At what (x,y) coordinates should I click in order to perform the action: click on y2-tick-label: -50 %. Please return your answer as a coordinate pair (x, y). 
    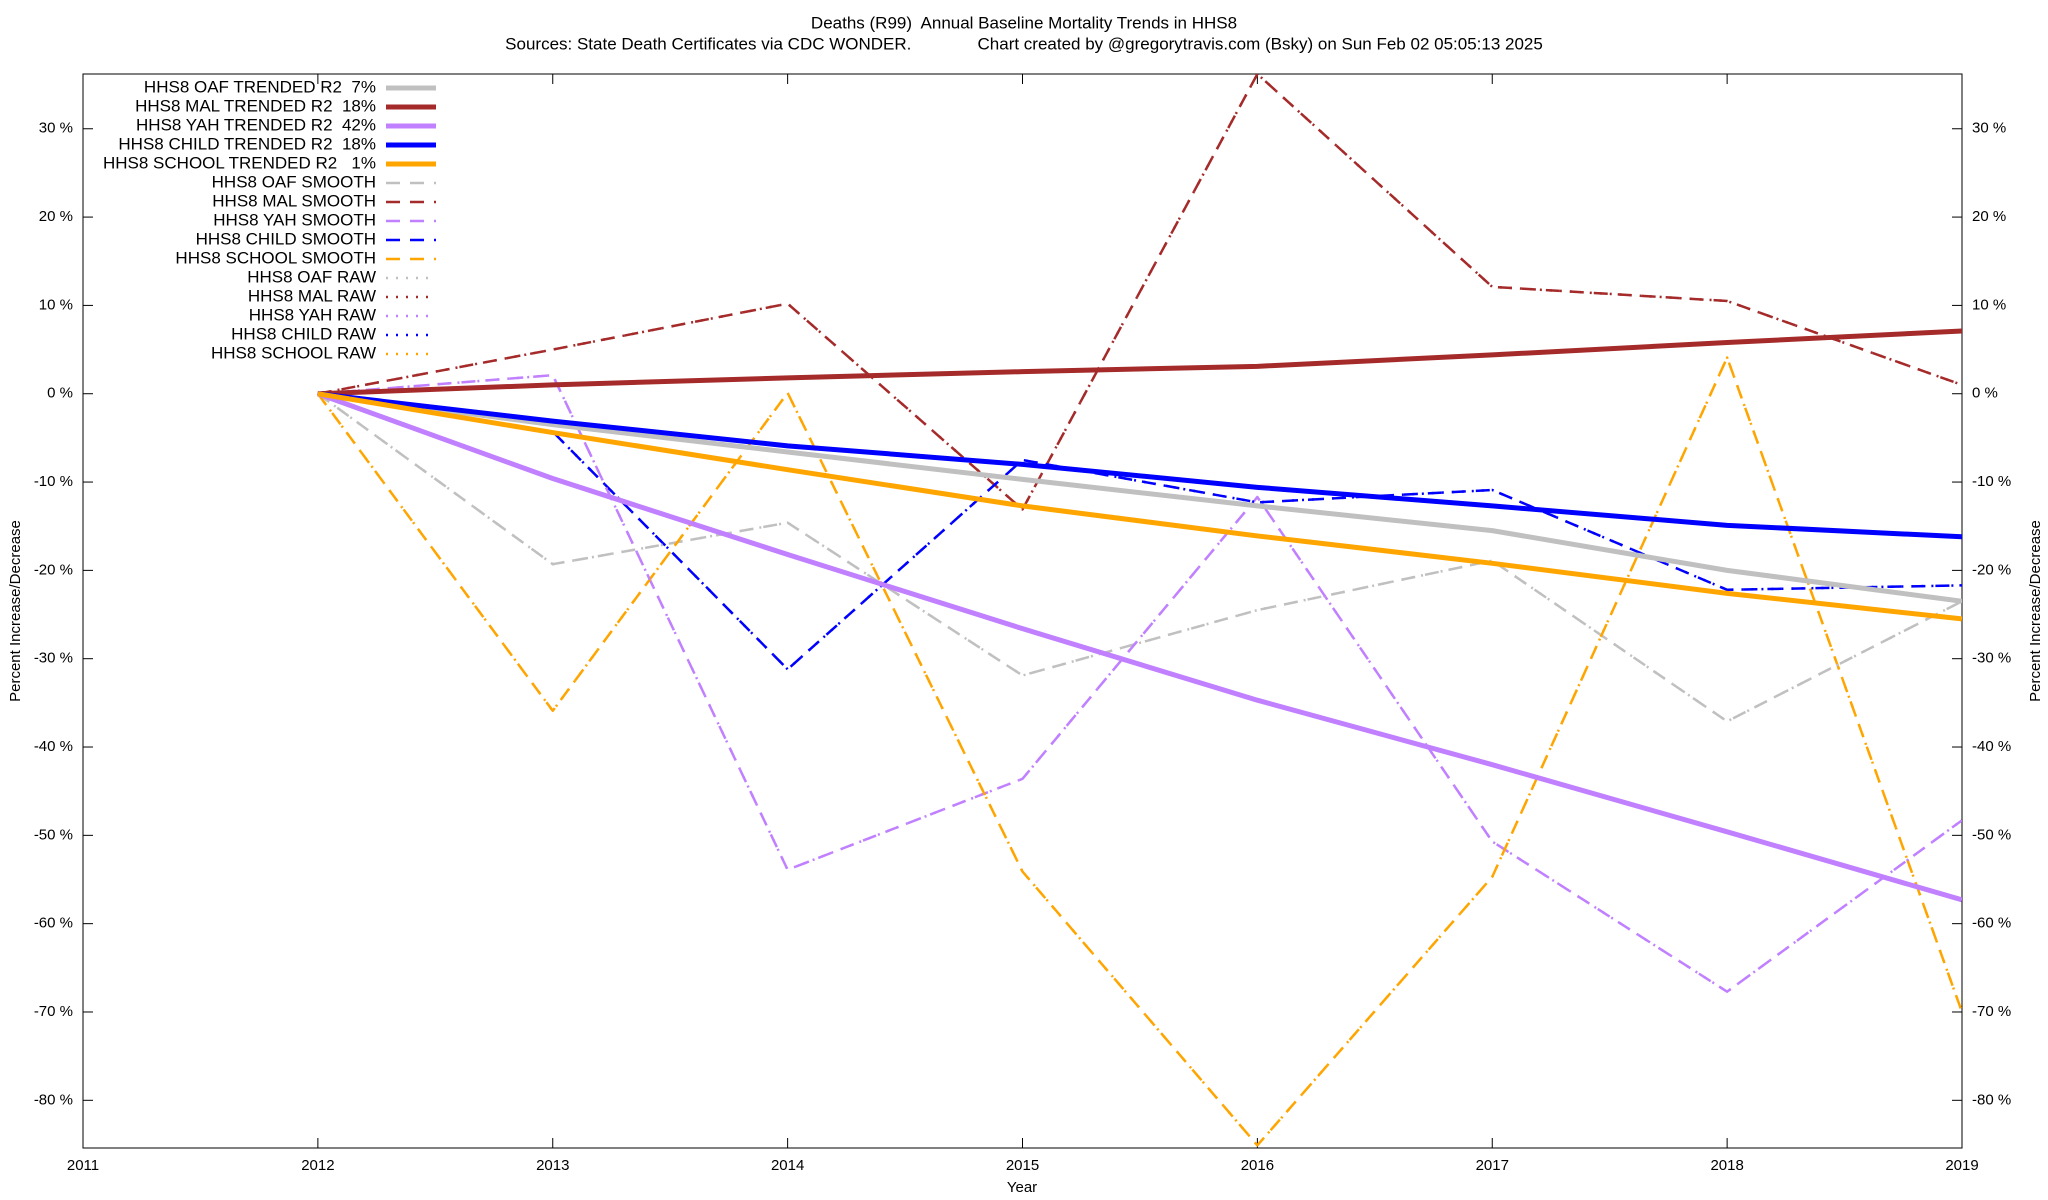
    Looking at the image, I should click on (1991, 834).